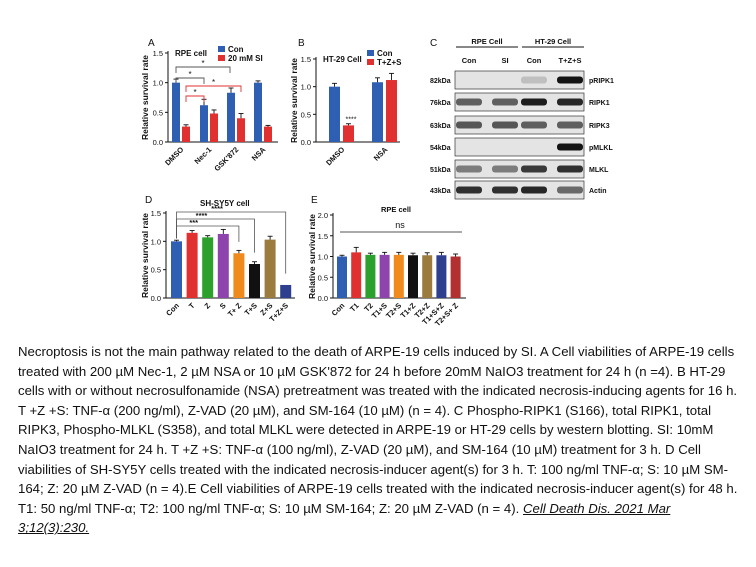 The image size is (756, 567). What do you see at coordinates (440, 126) in the screenshot?
I see `molecular-weight-label: 63kDa` at bounding box center [440, 126].